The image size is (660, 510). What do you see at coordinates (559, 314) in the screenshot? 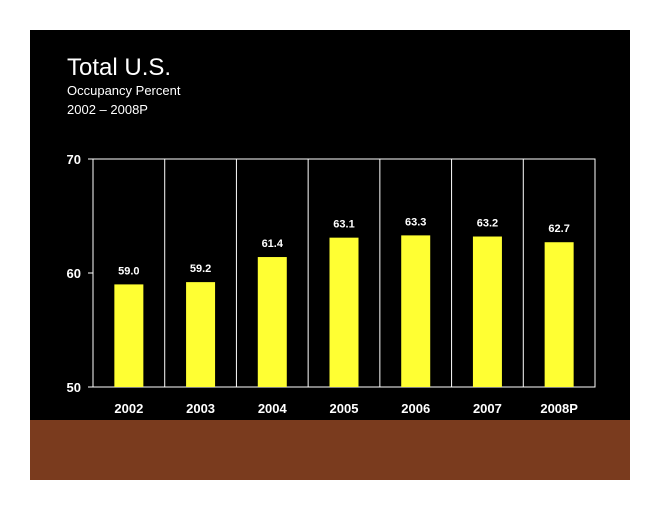
I see `bar-2008P` at bounding box center [559, 314].